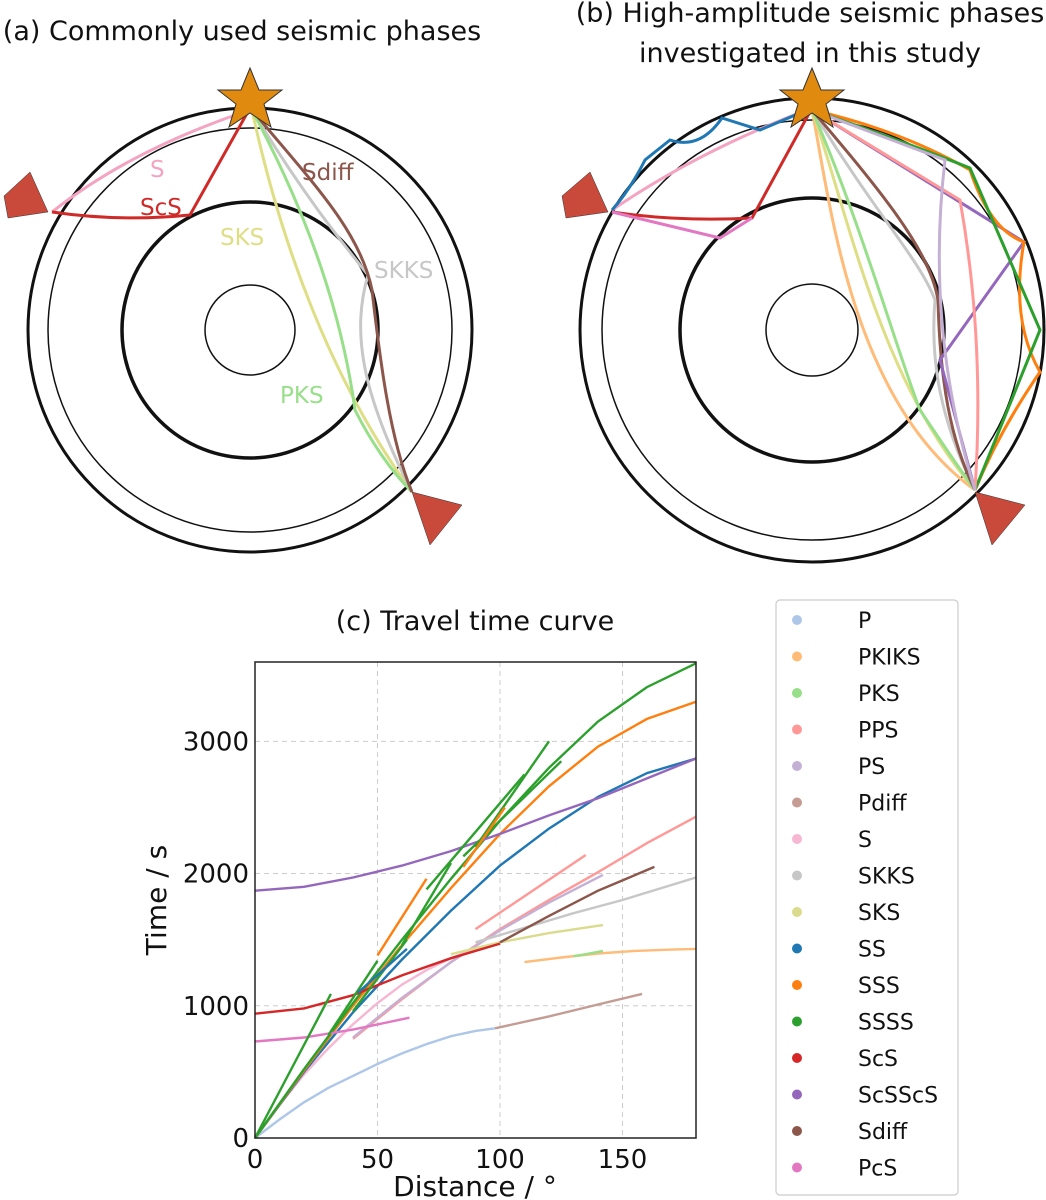 This screenshot has height=1200, width=1046. What do you see at coordinates (403, 271) in the screenshot?
I see `label-skks: SKKS` at bounding box center [403, 271].